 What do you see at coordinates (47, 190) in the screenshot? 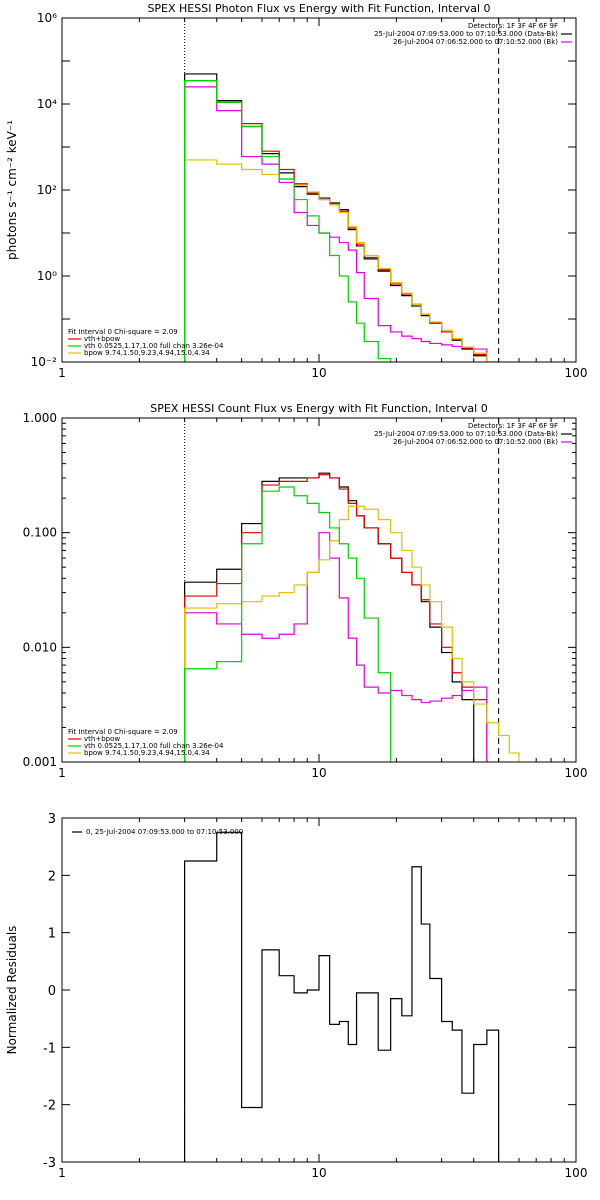
I see `y-tick-label: 10²` at bounding box center [47, 190].